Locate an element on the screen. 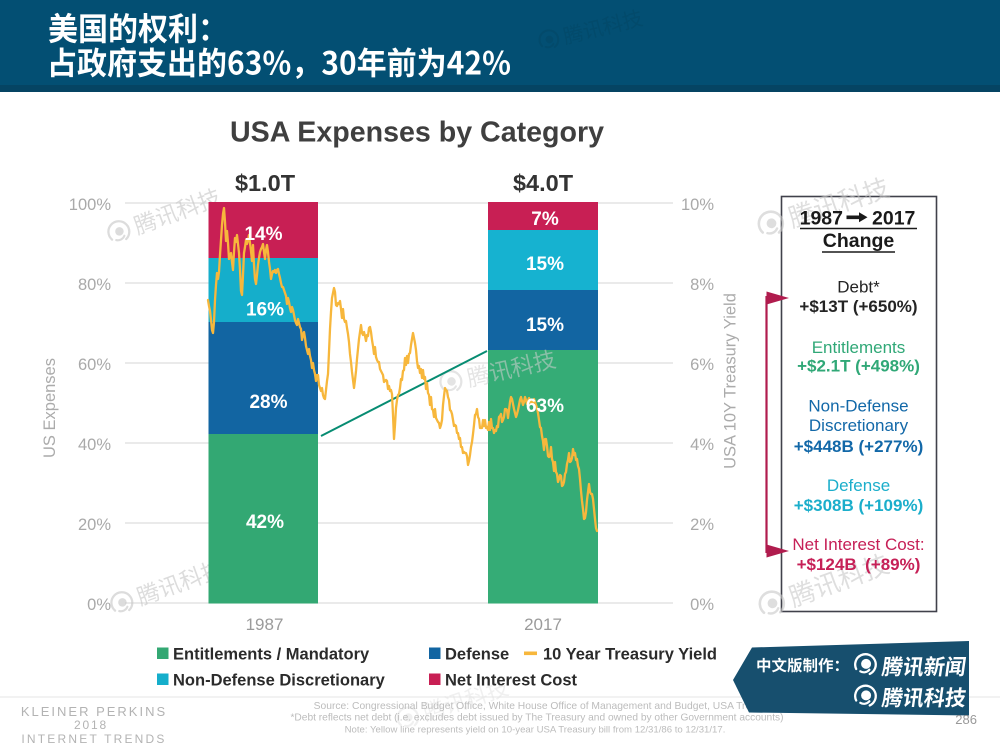 Image resolution: width=1000 pixels, height=750 pixels. svg-text: Non-Defense Discretionary is located at coordinates (279, 681).